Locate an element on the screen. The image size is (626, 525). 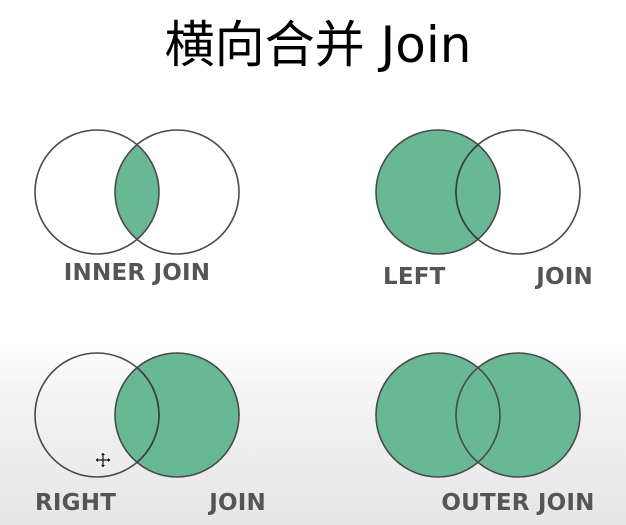
left-join-left-circle is located at coordinates (438, 192).